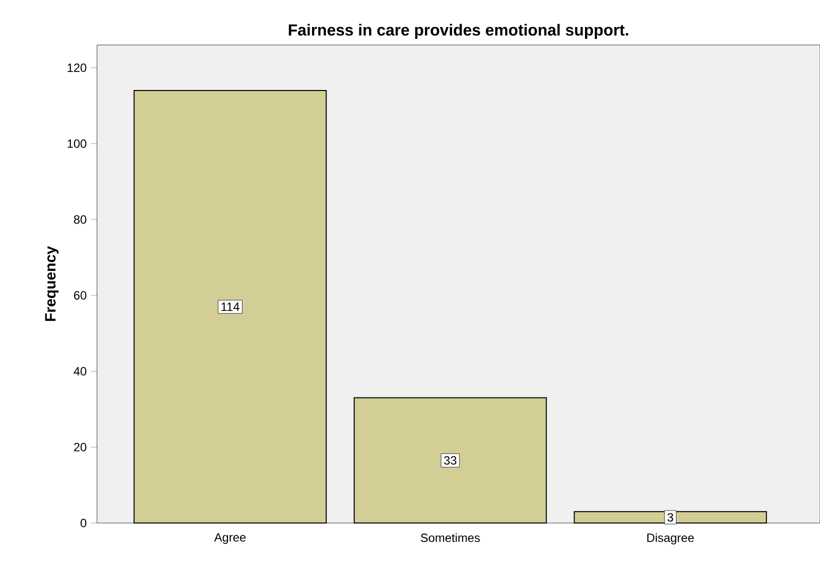  Describe the element at coordinates (80, 447) in the screenshot. I see `y-tick-label: 20` at that location.